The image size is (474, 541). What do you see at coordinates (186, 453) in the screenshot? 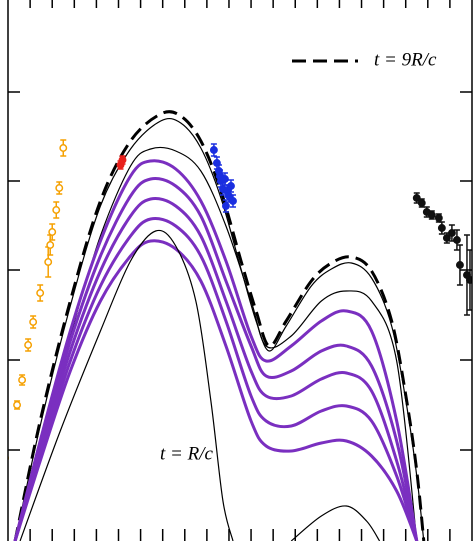
I see `annotation: t = R/c` at bounding box center [186, 453].